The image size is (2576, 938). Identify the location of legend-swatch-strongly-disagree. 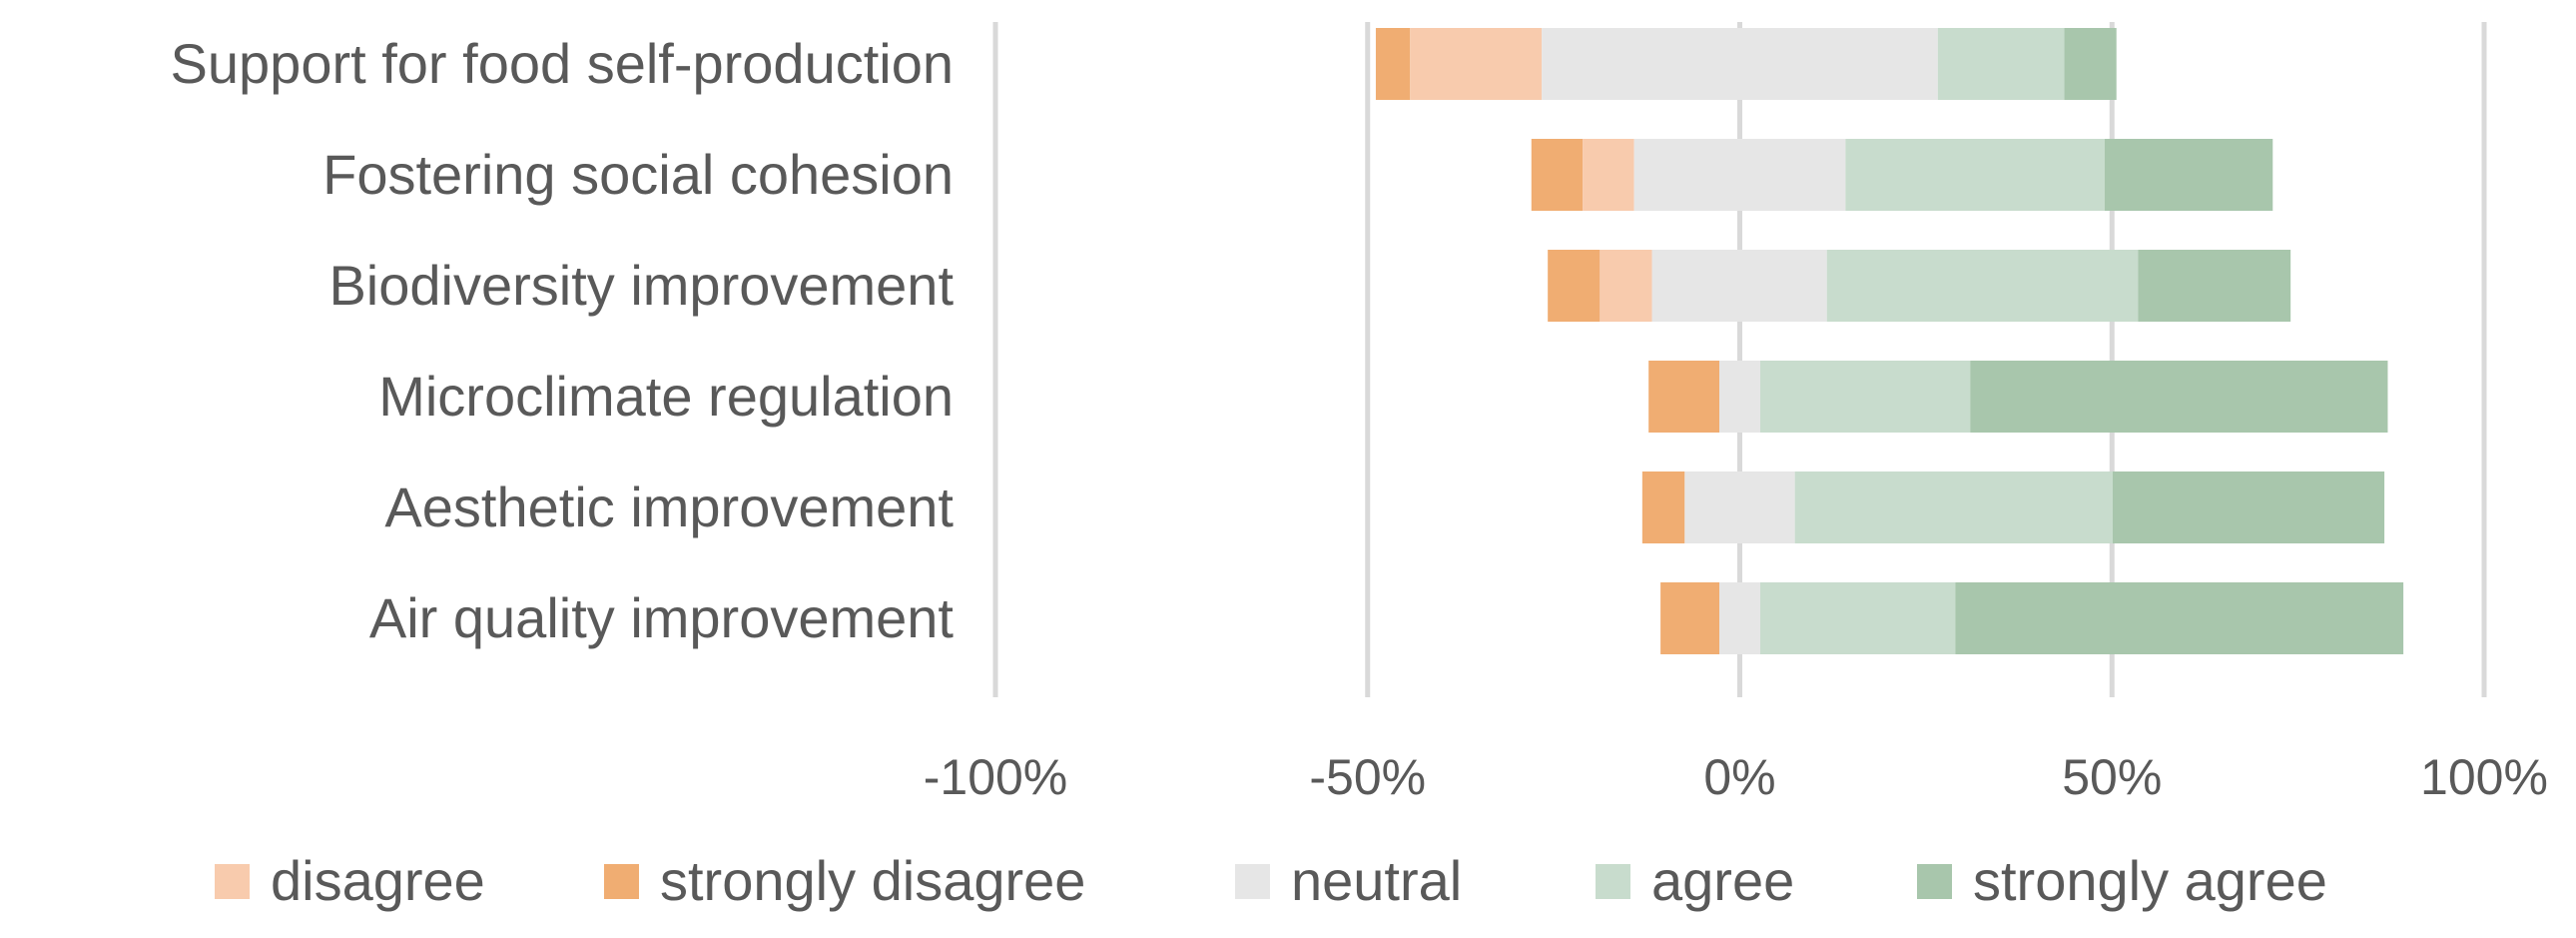
(621, 881).